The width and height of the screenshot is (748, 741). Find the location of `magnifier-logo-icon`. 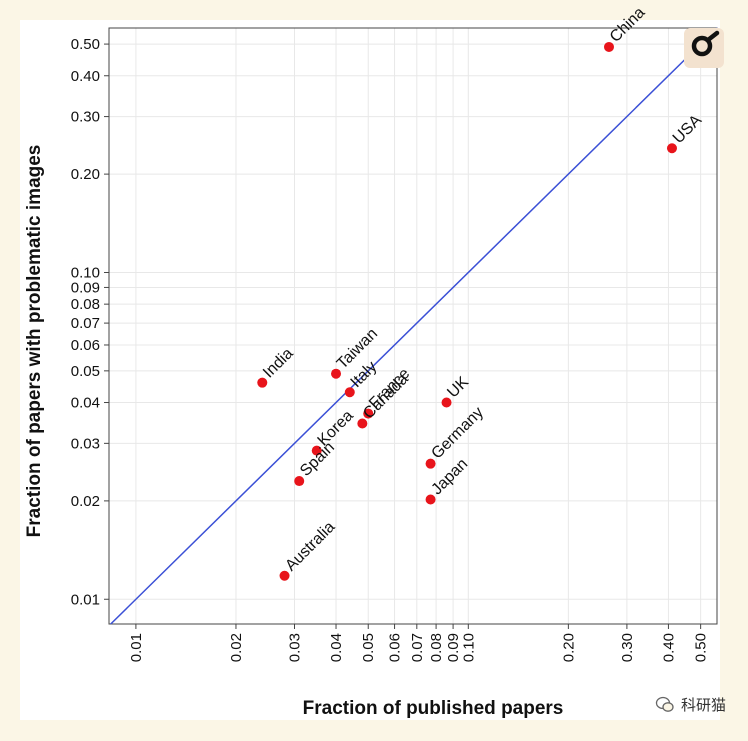

magnifier-logo-icon is located at coordinates (705, 43).